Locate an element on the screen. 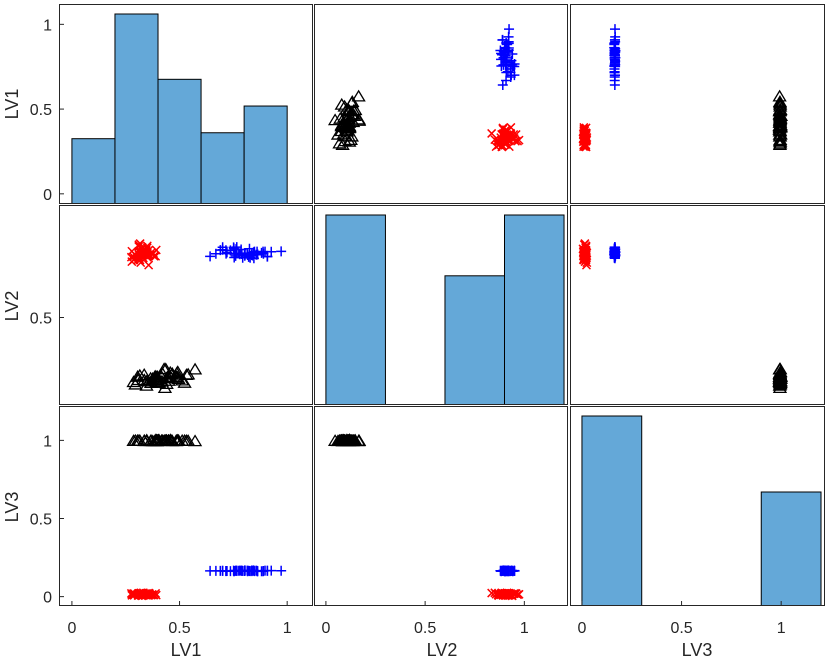  cell-lv1-vs-lv2 is located at coordinates (441, 104).